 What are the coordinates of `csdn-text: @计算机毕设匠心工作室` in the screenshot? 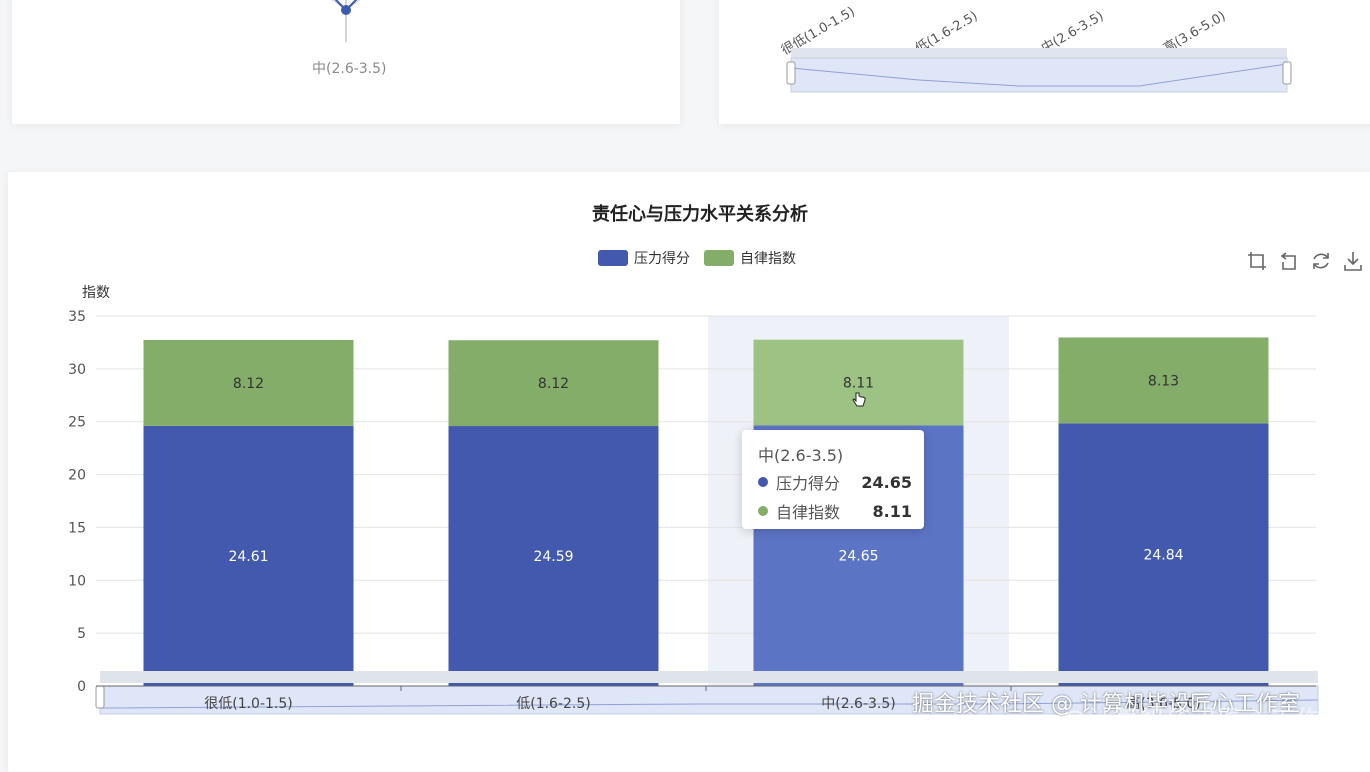 It's located at (1200, 721).